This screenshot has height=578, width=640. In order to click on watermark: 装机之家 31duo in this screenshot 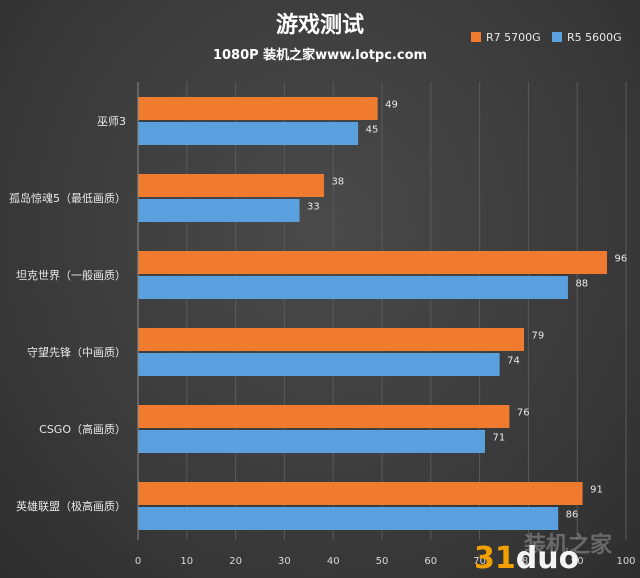, I will do `click(543, 554)`.